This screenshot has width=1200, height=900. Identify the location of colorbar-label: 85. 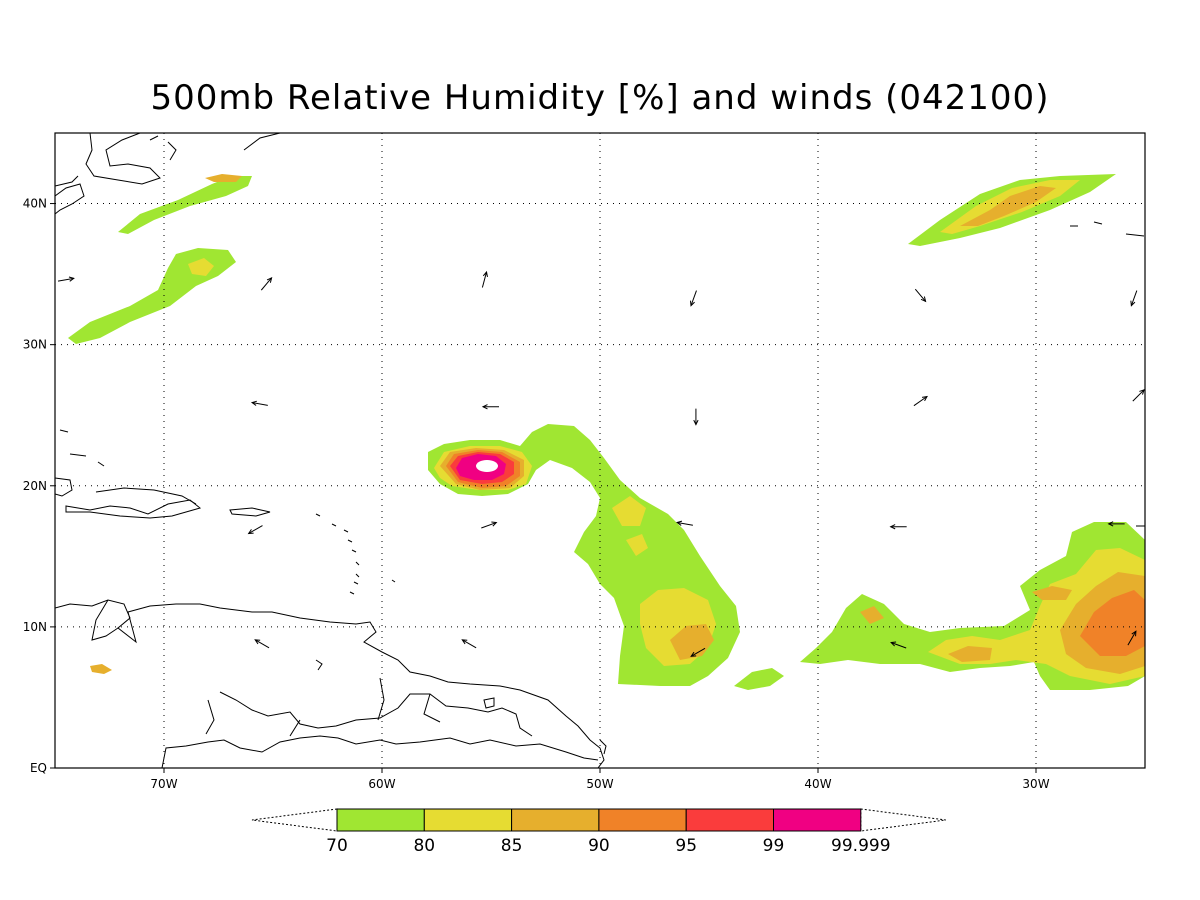
(512, 846).